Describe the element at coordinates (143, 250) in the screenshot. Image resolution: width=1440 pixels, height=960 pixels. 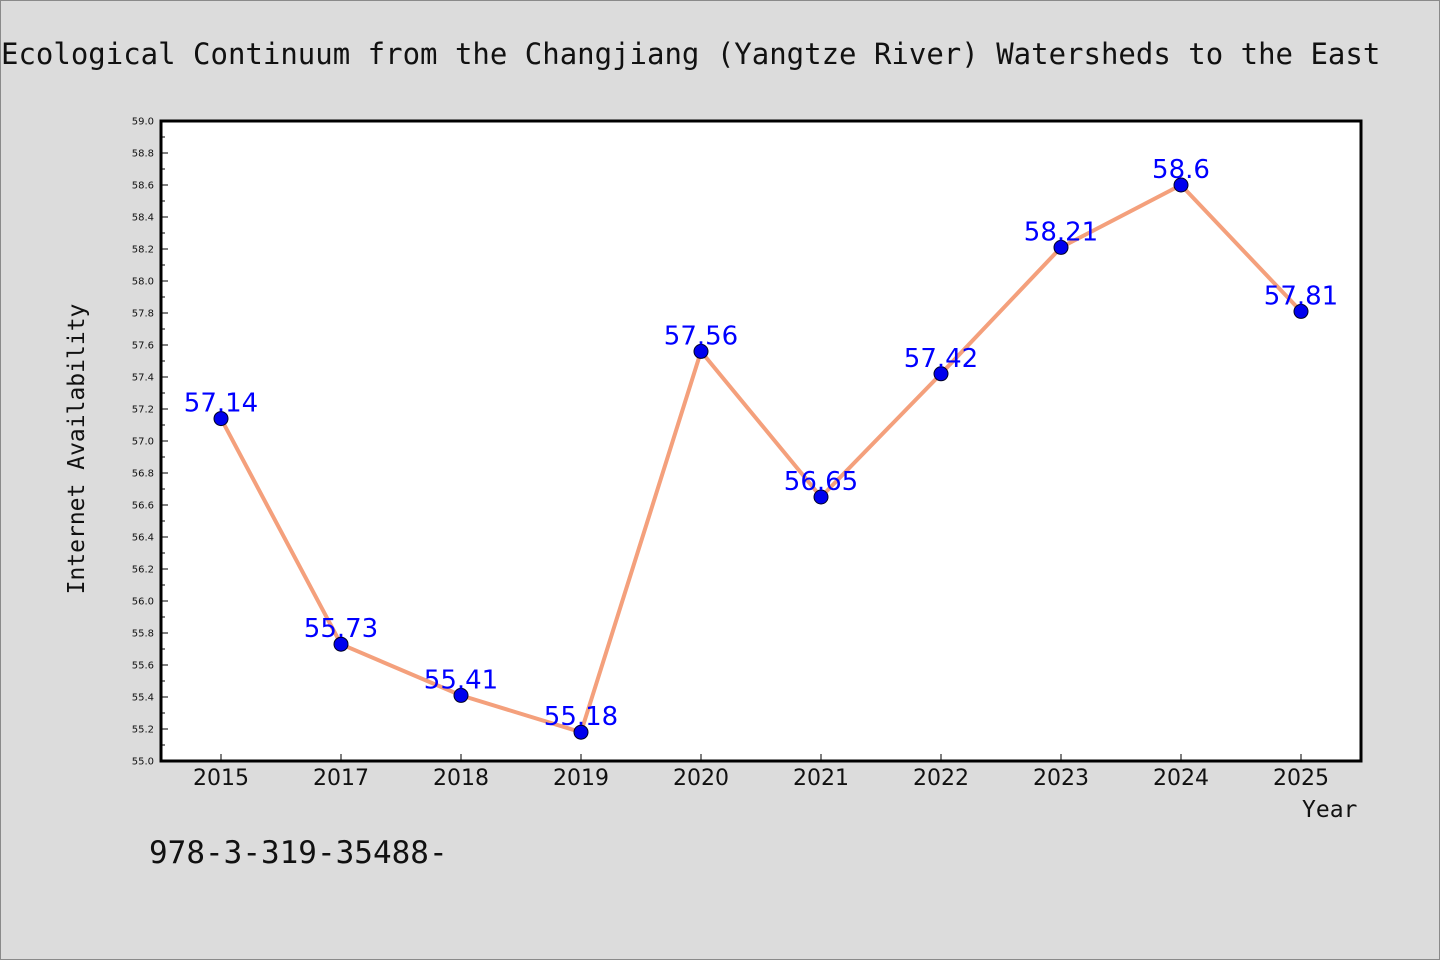
I see `y-tick-label: 58.2` at that location.